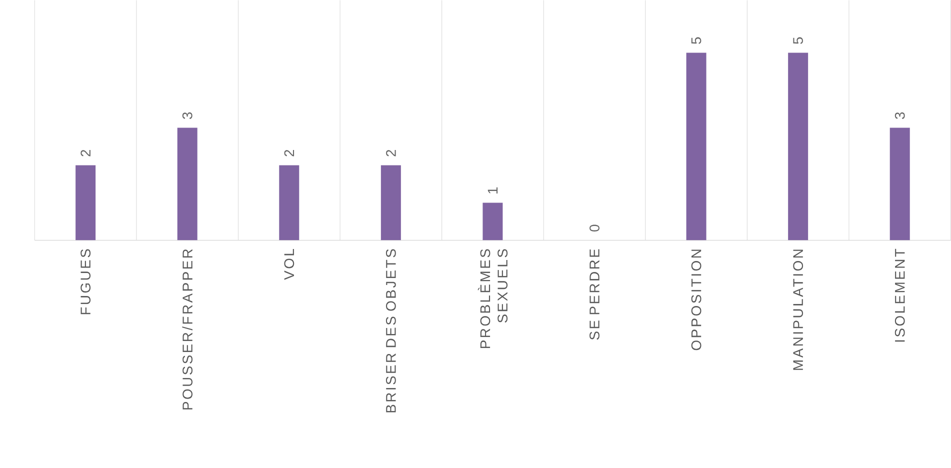  Describe the element at coordinates (85, 281) in the screenshot. I see `x-tick-label: FUGUES` at that location.